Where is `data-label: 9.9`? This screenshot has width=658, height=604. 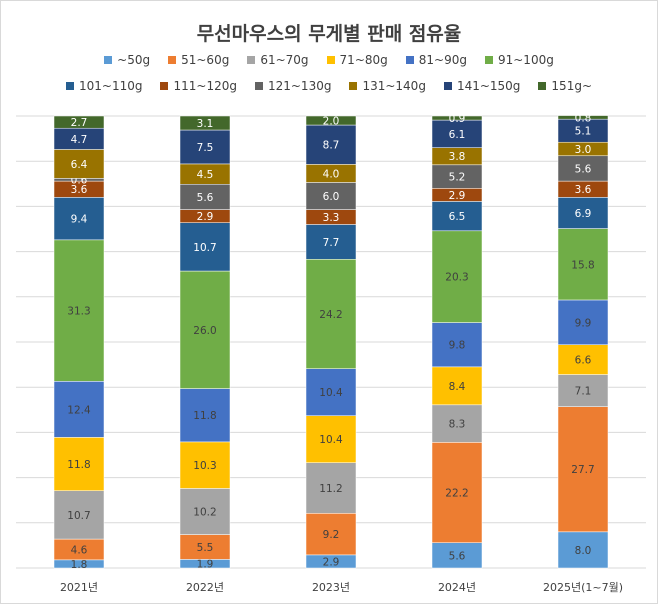
data-label: 9.9 is located at coordinates (583, 323).